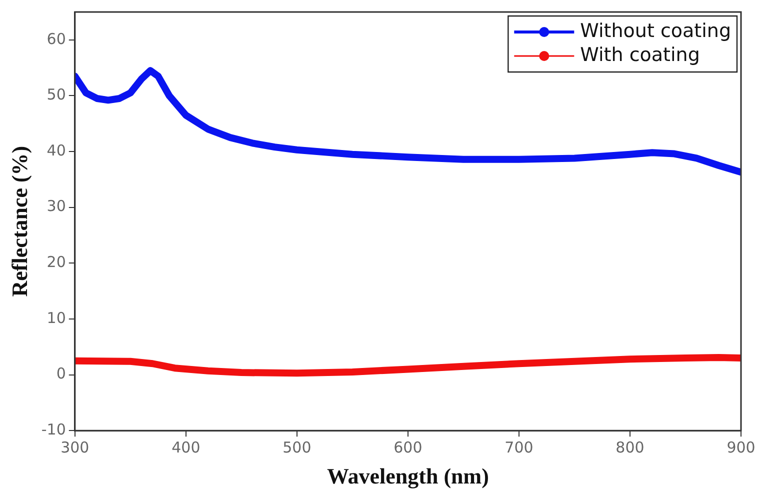  What do you see at coordinates (297, 447) in the screenshot?
I see `x-tick-label: 500` at bounding box center [297, 447].